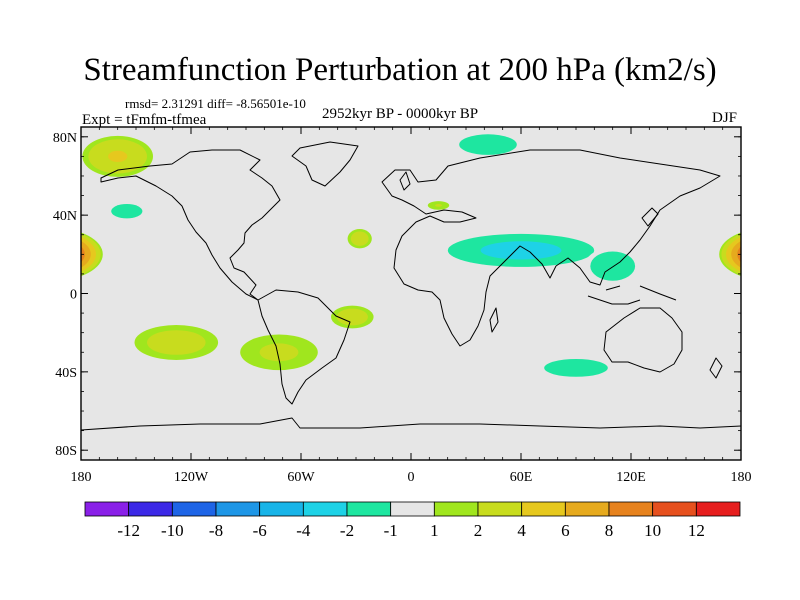 The height and width of the screenshot is (600, 800). Describe the element at coordinates (73, 295) in the screenshot. I see `y-tick-label: 0` at that location.